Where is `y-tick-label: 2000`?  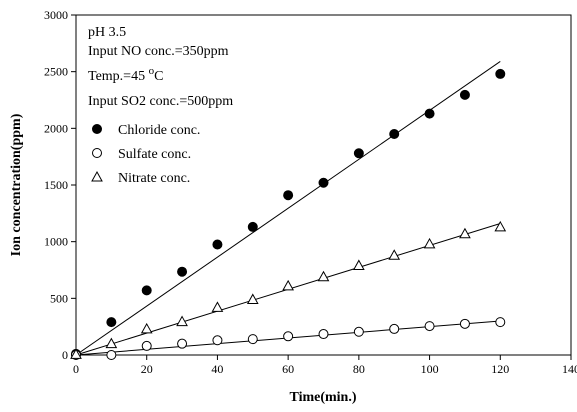
y-tick-label: 2000 is located at coordinates (56, 128).